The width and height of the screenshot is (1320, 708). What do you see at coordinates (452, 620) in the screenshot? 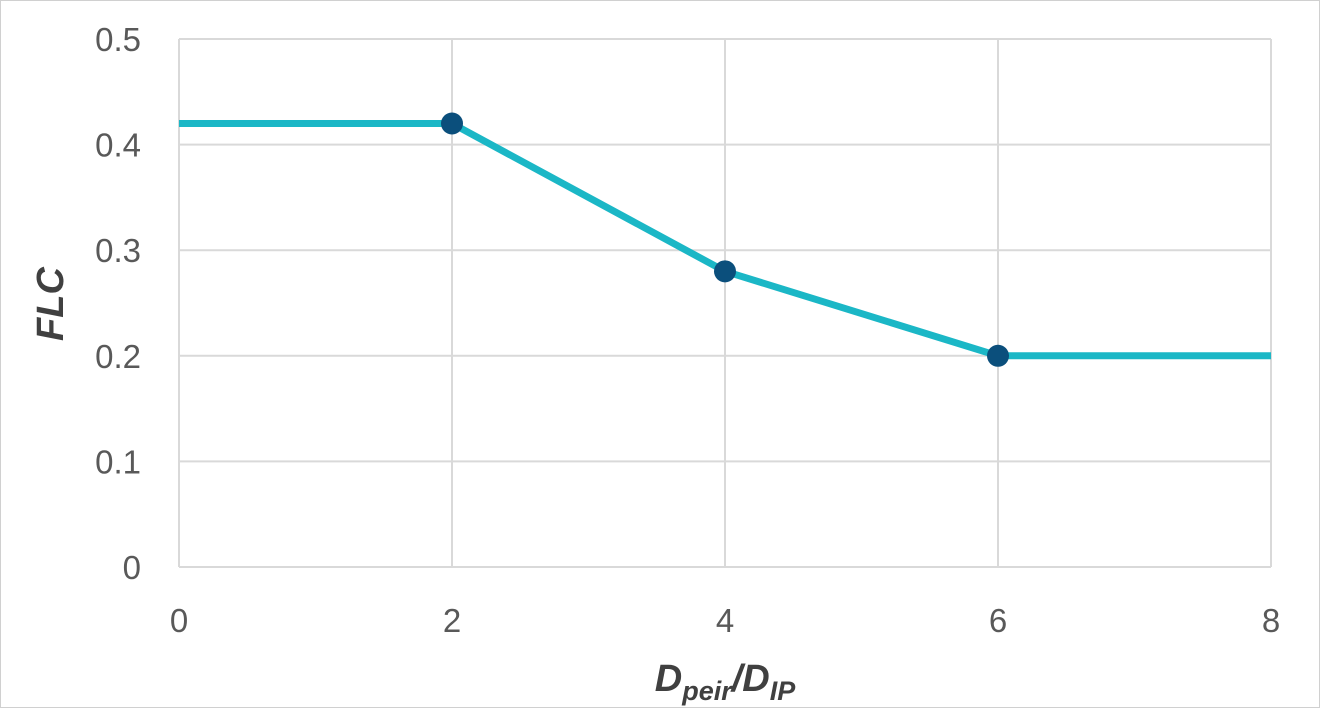
I see `x-tick-label: 2` at bounding box center [452, 620].